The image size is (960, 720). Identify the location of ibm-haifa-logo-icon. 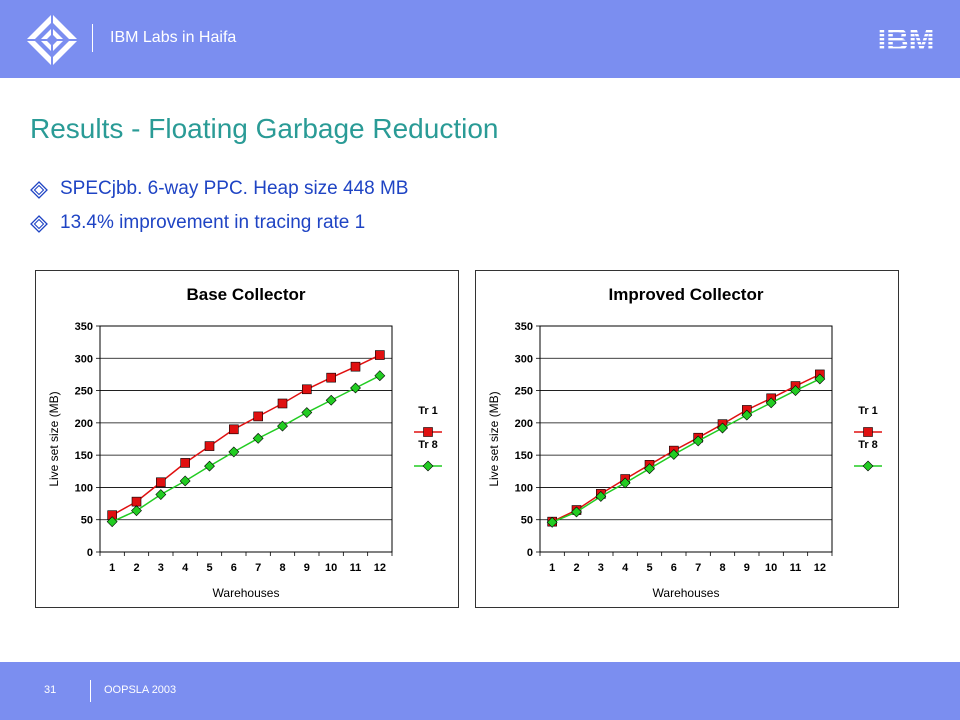
(52, 40).